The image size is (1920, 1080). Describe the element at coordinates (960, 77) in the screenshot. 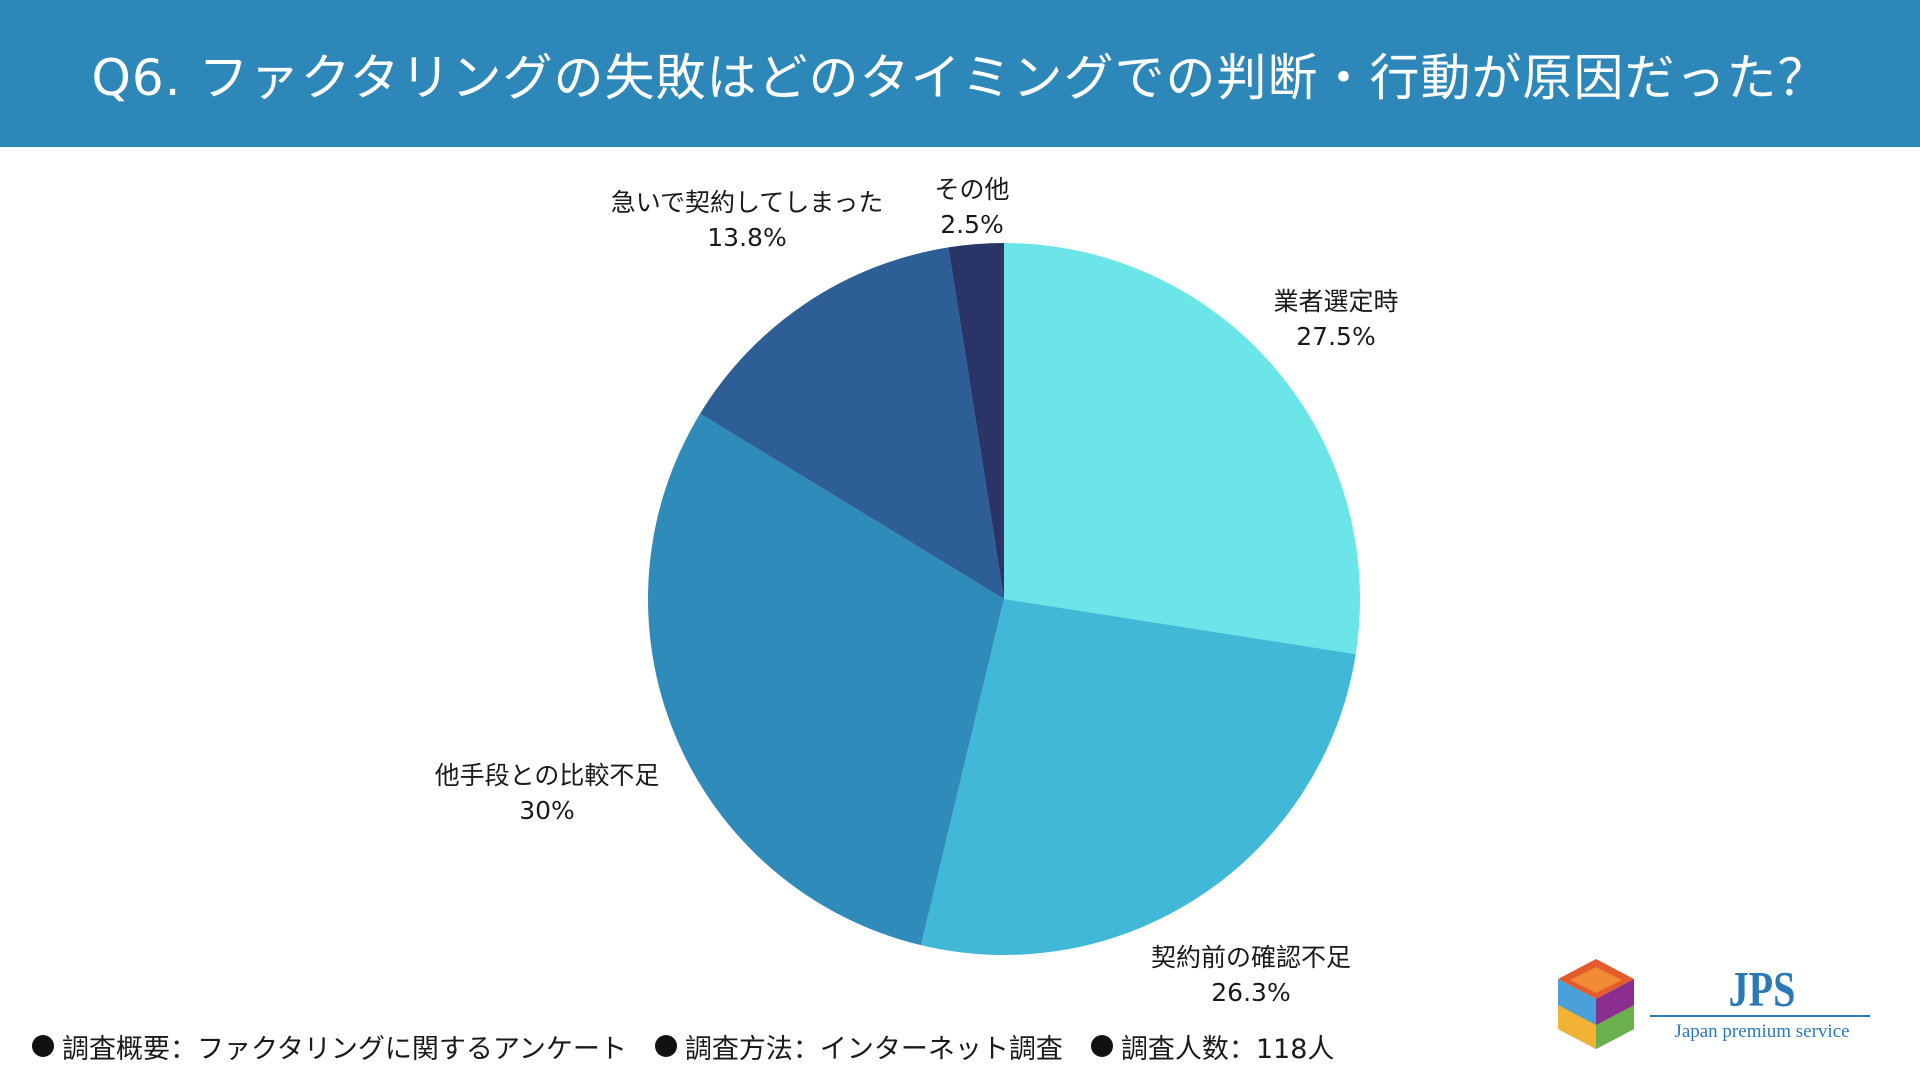

I see `page-title: Q6. ファクタリングの失敗はどのタイミングでの判断・行動が原因だった？` at that location.